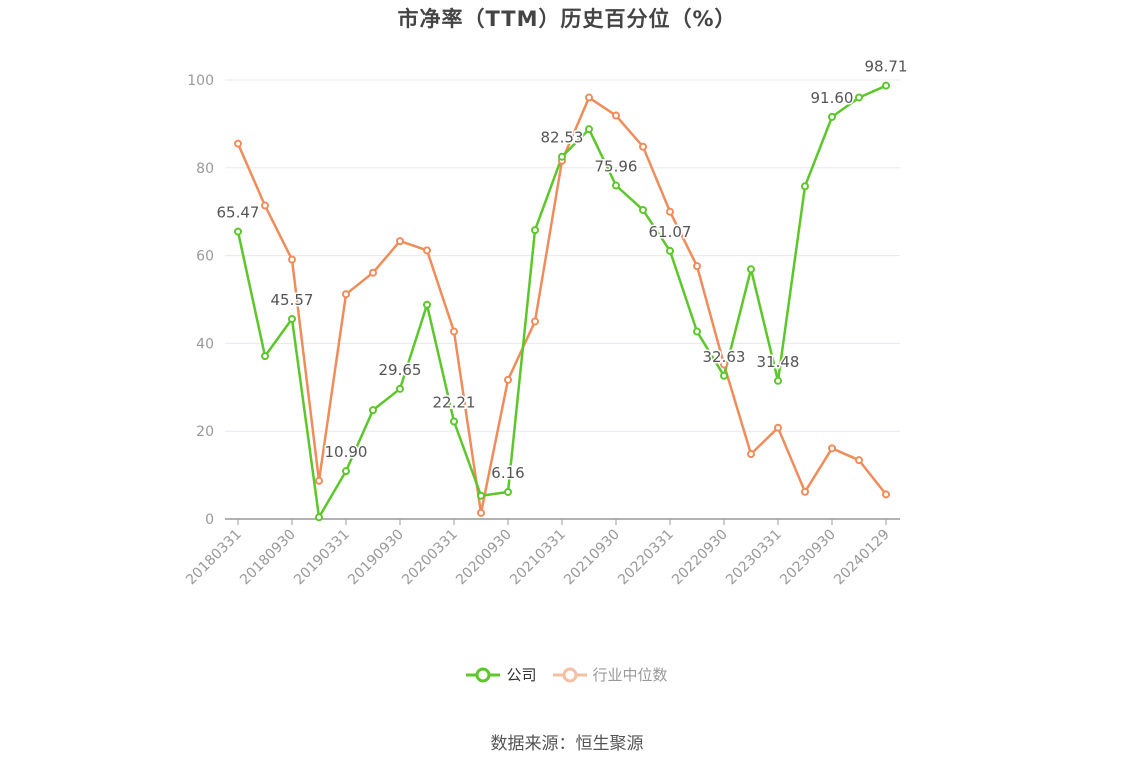 The height and width of the screenshot is (766, 1134). Describe the element at coordinates (205, 257) in the screenshot. I see `y-tick-label: 60` at that location.